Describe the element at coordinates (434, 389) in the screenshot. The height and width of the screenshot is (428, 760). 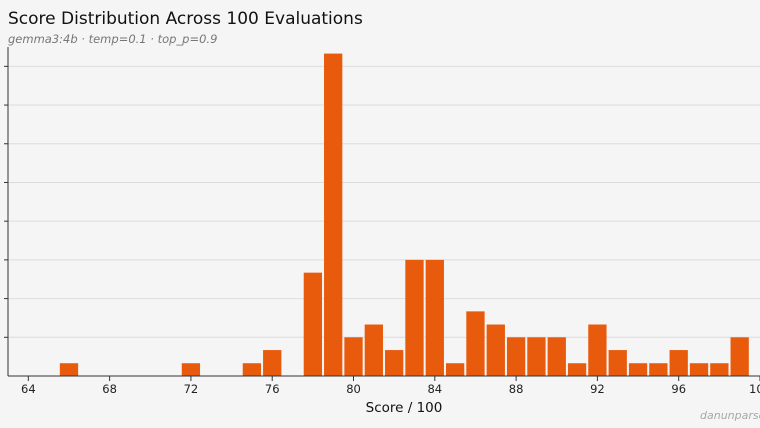
I see `x-tick-label: 84` at that location.